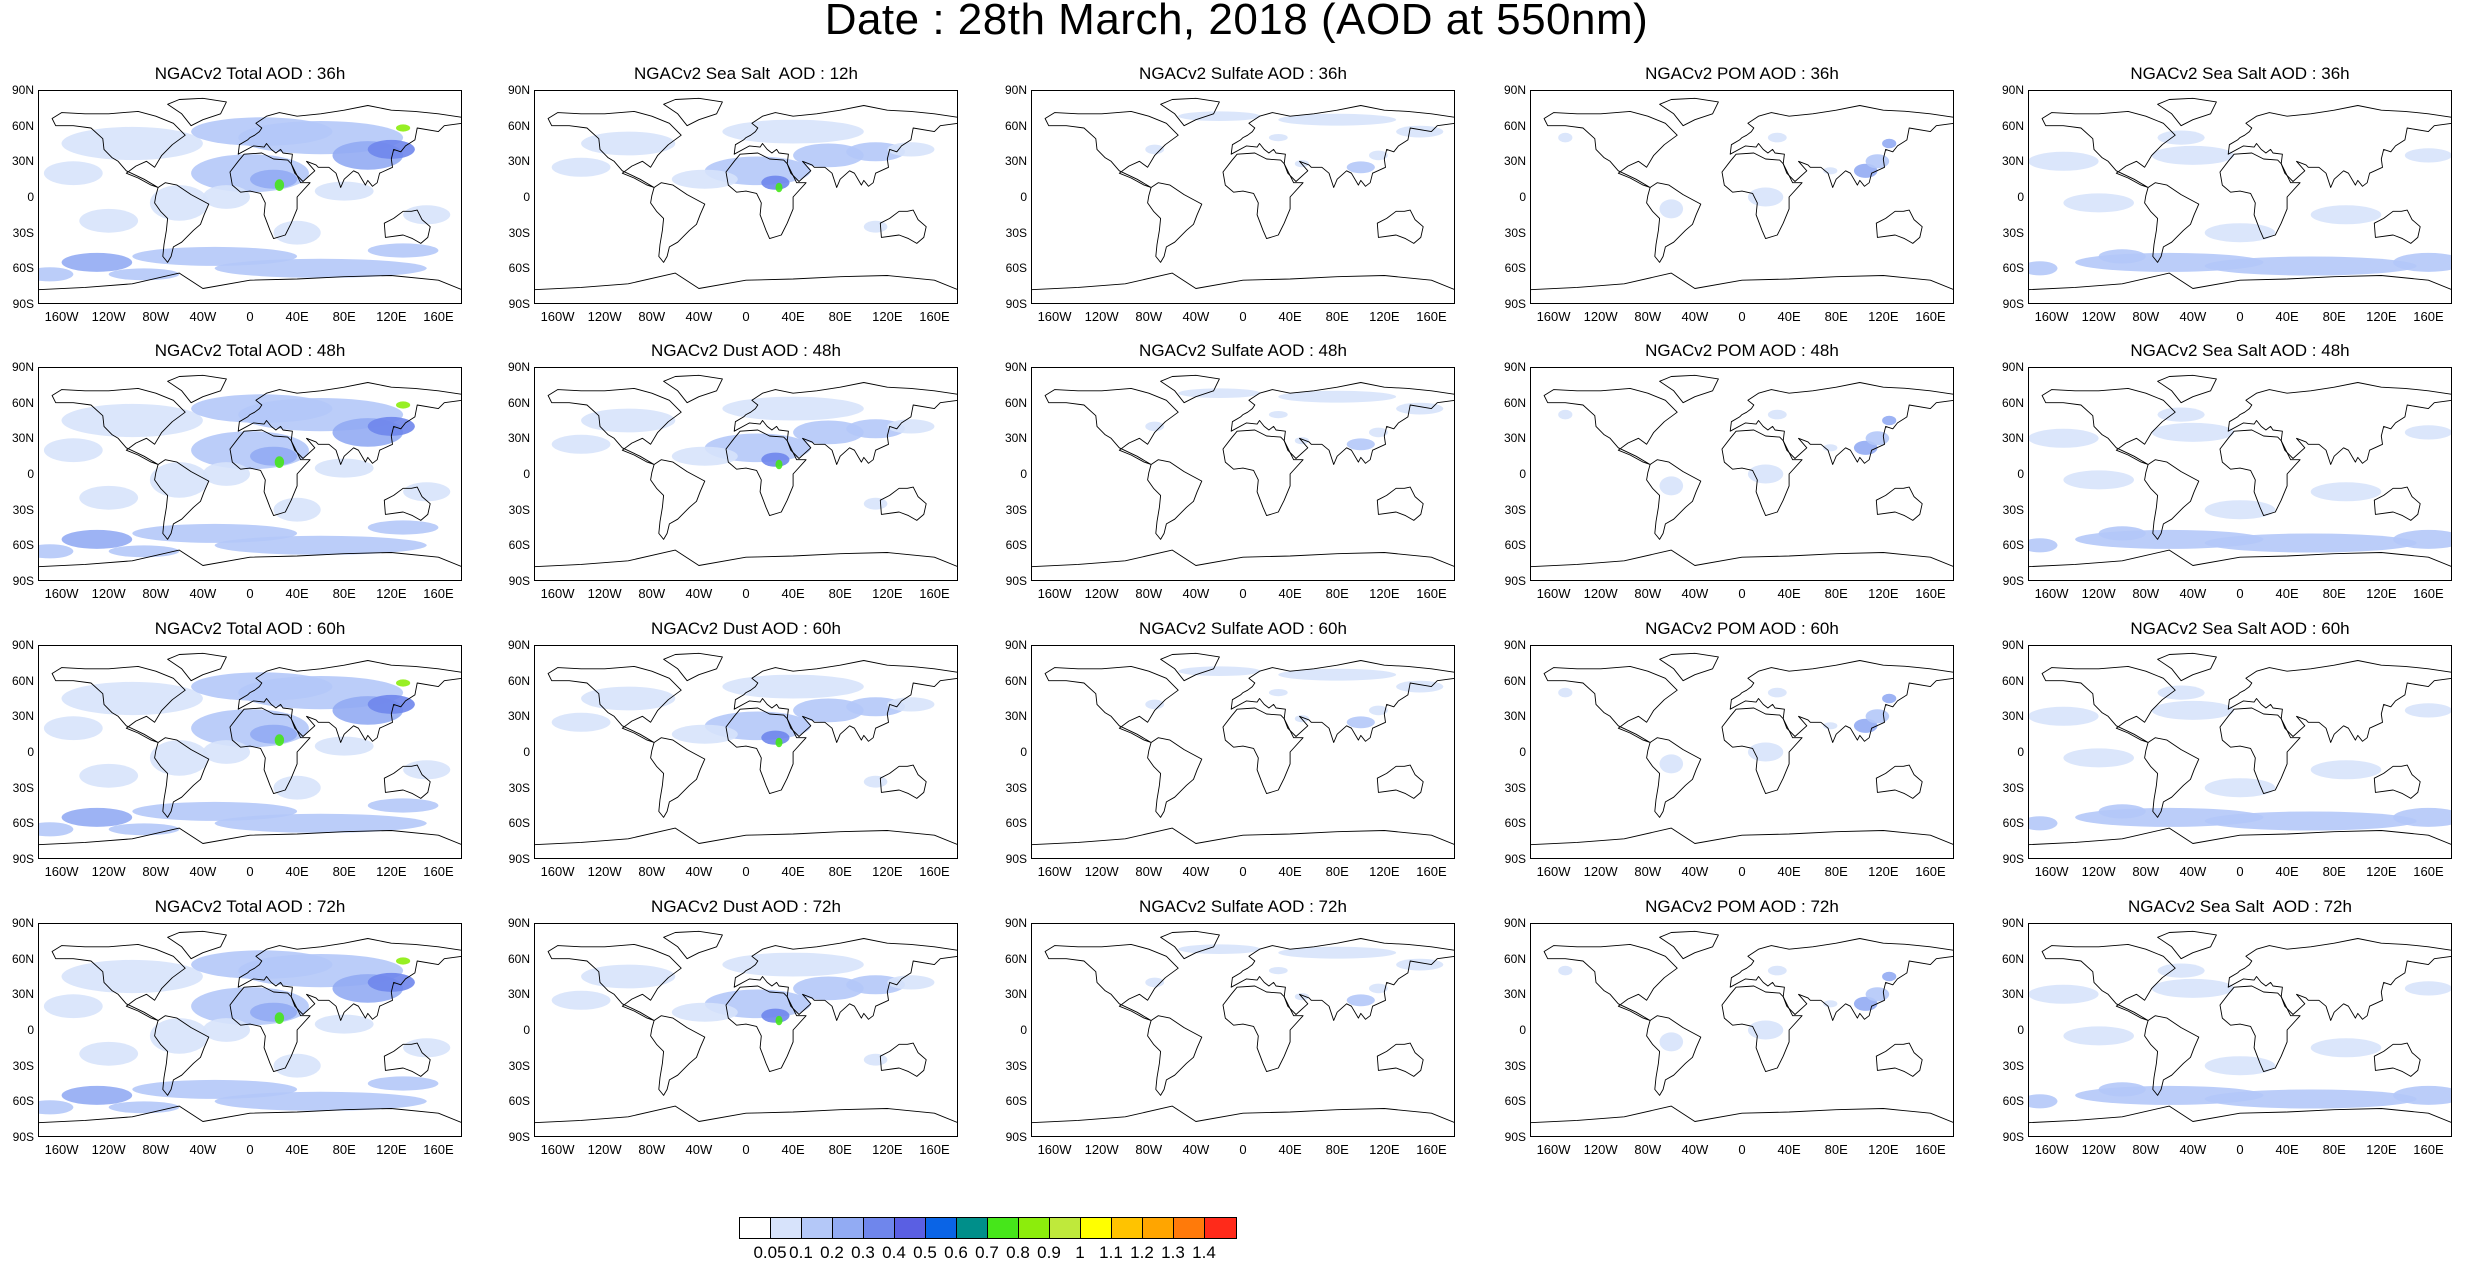 The width and height of the screenshot is (2473, 1263). Describe the element at coordinates (1204, 1252) in the screenshot. I see `colorbar-label: 1.4` at that location.